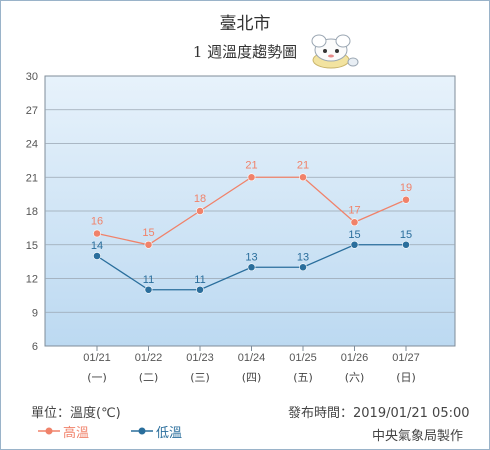  Describe the element at coordinates (76, 413) in the screenshot. I see `unit-label: 單位：溫度(℃)` at that location.